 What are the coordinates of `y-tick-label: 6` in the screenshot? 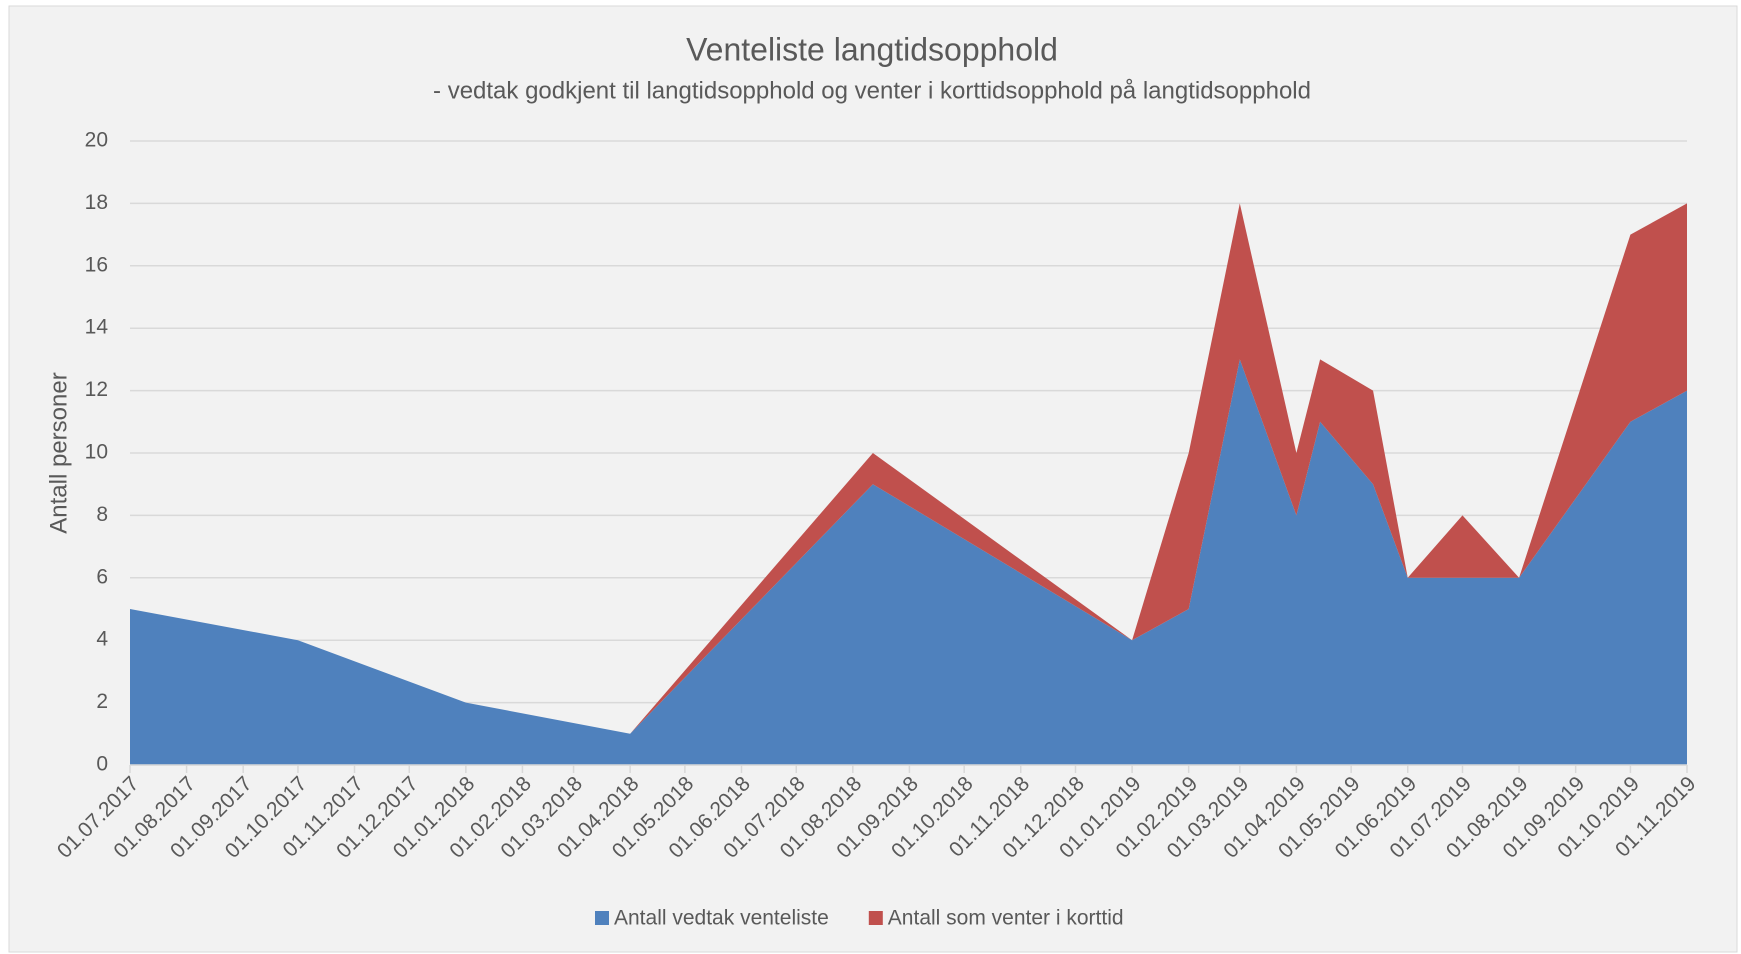 It's located at (102, 576).